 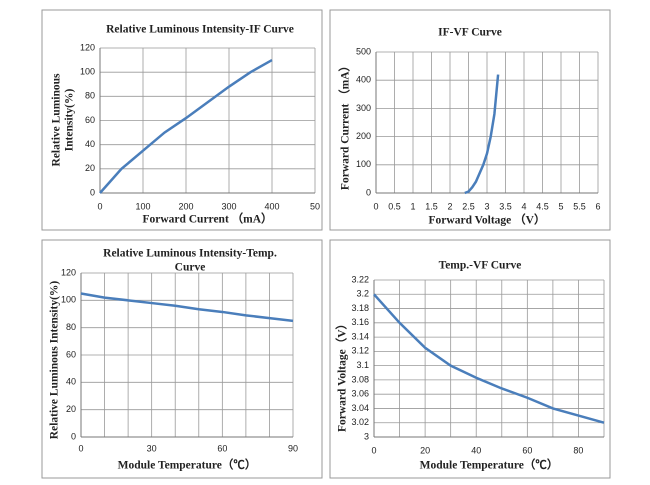 What do you see at coordinates (55, 360) in the screenshot?
I see `y-axis-label: Relative Luminous Intensity(%)` at bounding box center [55, 360].